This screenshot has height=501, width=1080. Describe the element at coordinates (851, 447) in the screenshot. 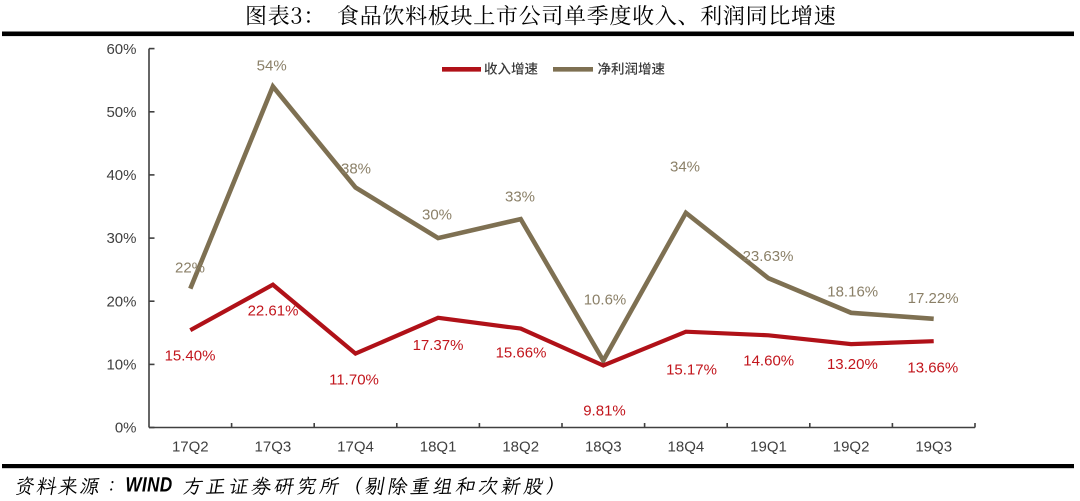

I see `svg-text: 19Q2` at that location.